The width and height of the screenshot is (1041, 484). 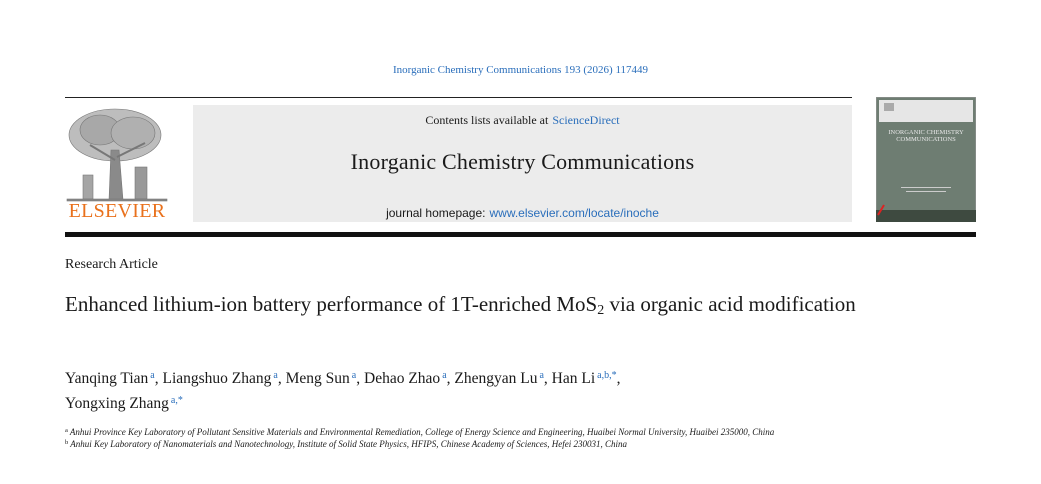 I want to click on author-affiliation-mark: a,b,*, so click(x=607, y=375).